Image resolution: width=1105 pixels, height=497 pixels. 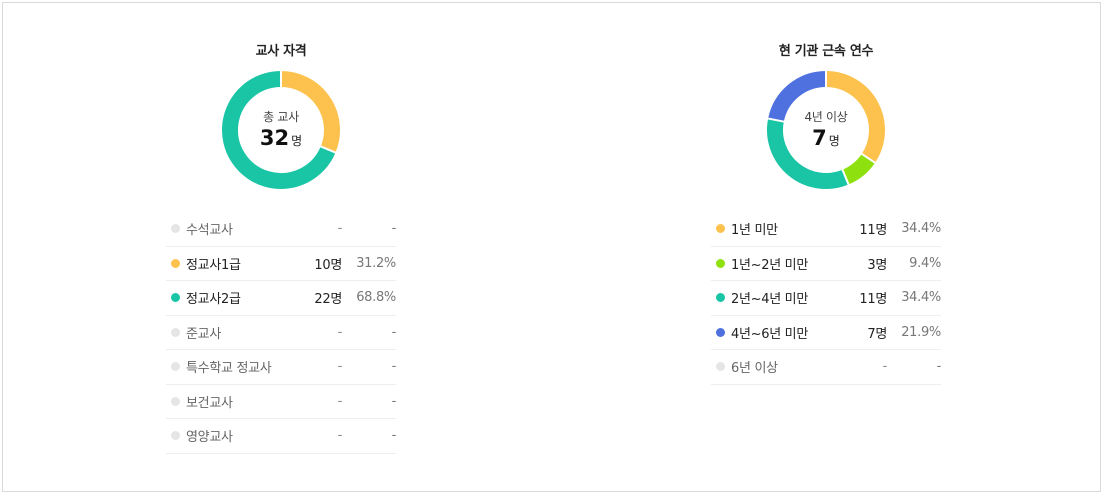 I want to click on center-label: 4년 이상, so click(x=826, y=116).